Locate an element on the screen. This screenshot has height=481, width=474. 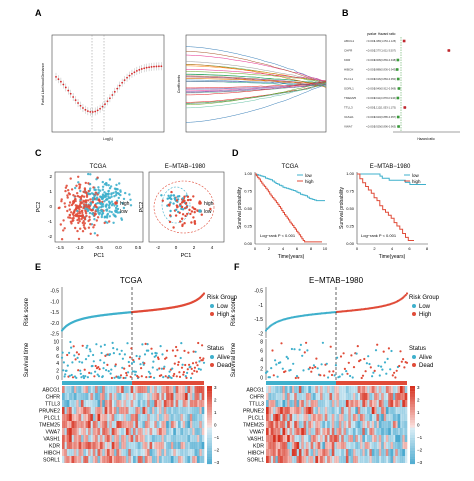
heatmap-gene-label: HIBCH is located at coordinates (256, 454).